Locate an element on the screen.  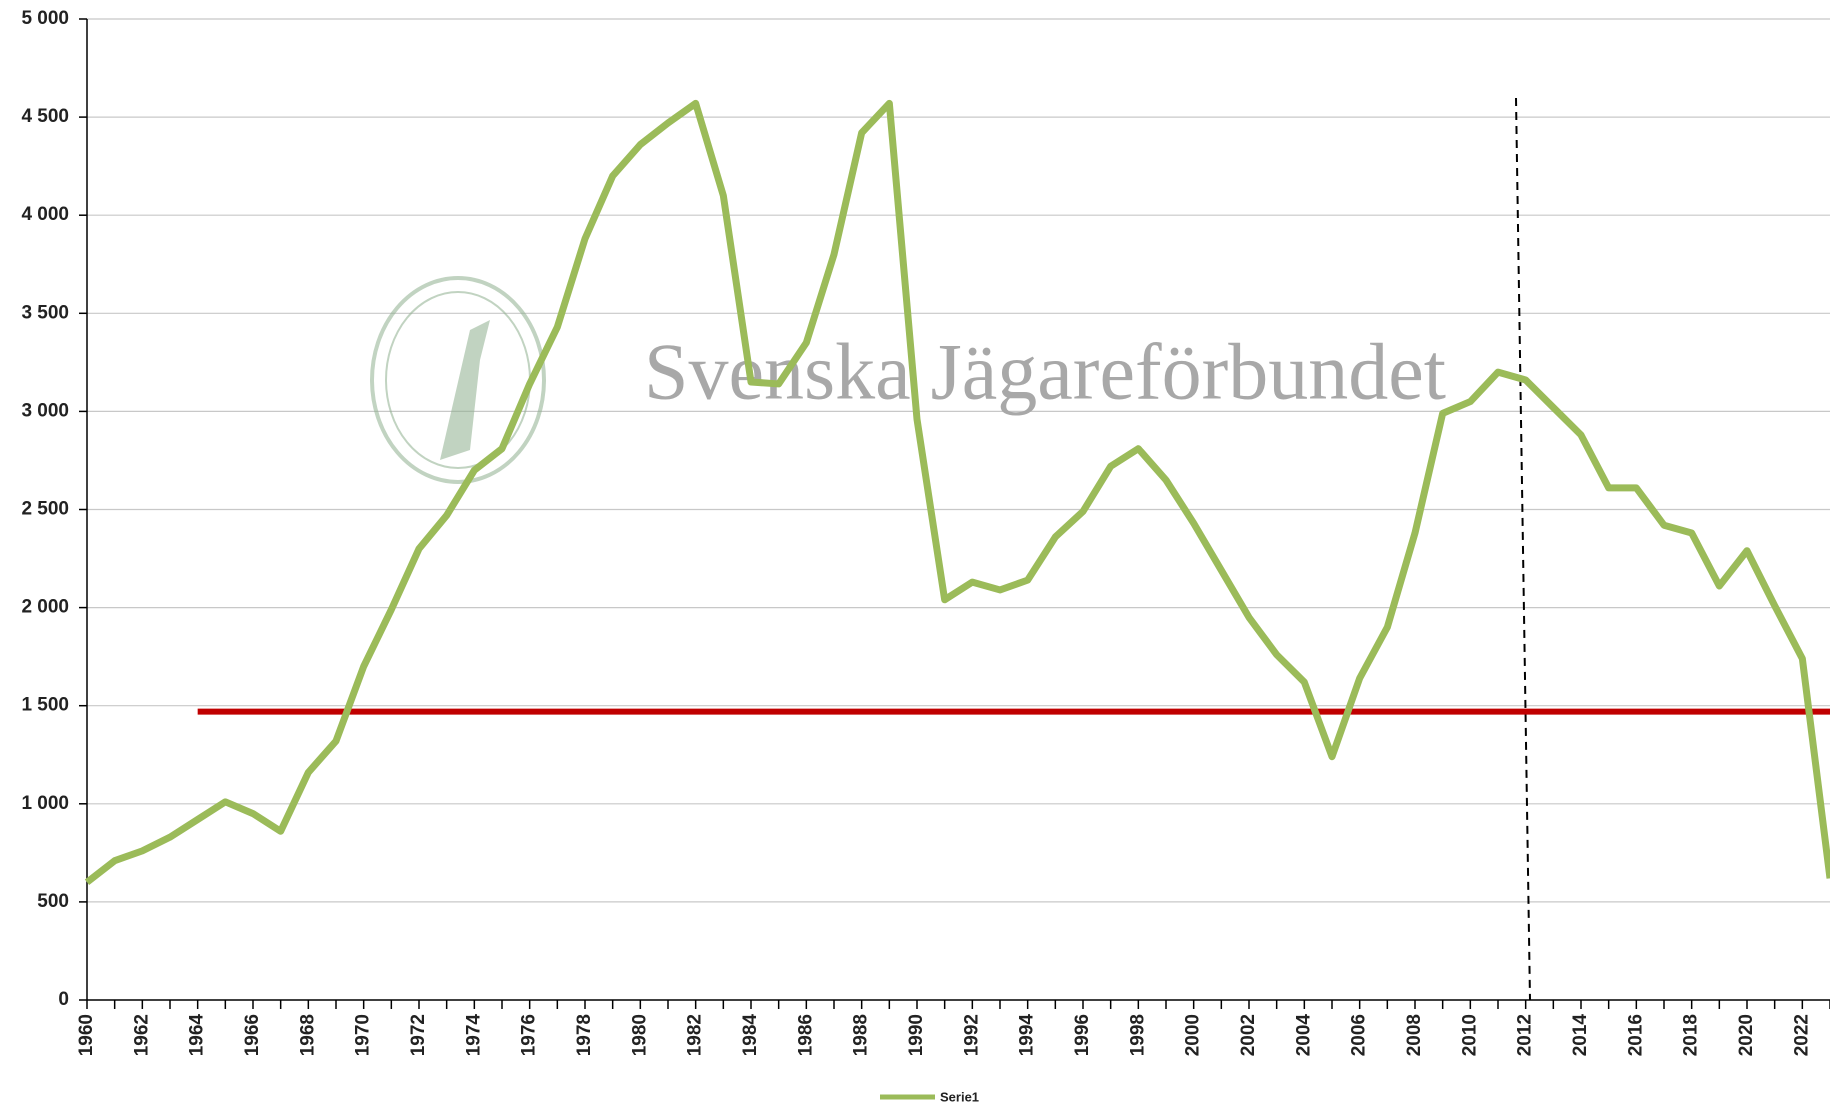
x-tick-label: 1974 is located at coordinates (473, 1035).